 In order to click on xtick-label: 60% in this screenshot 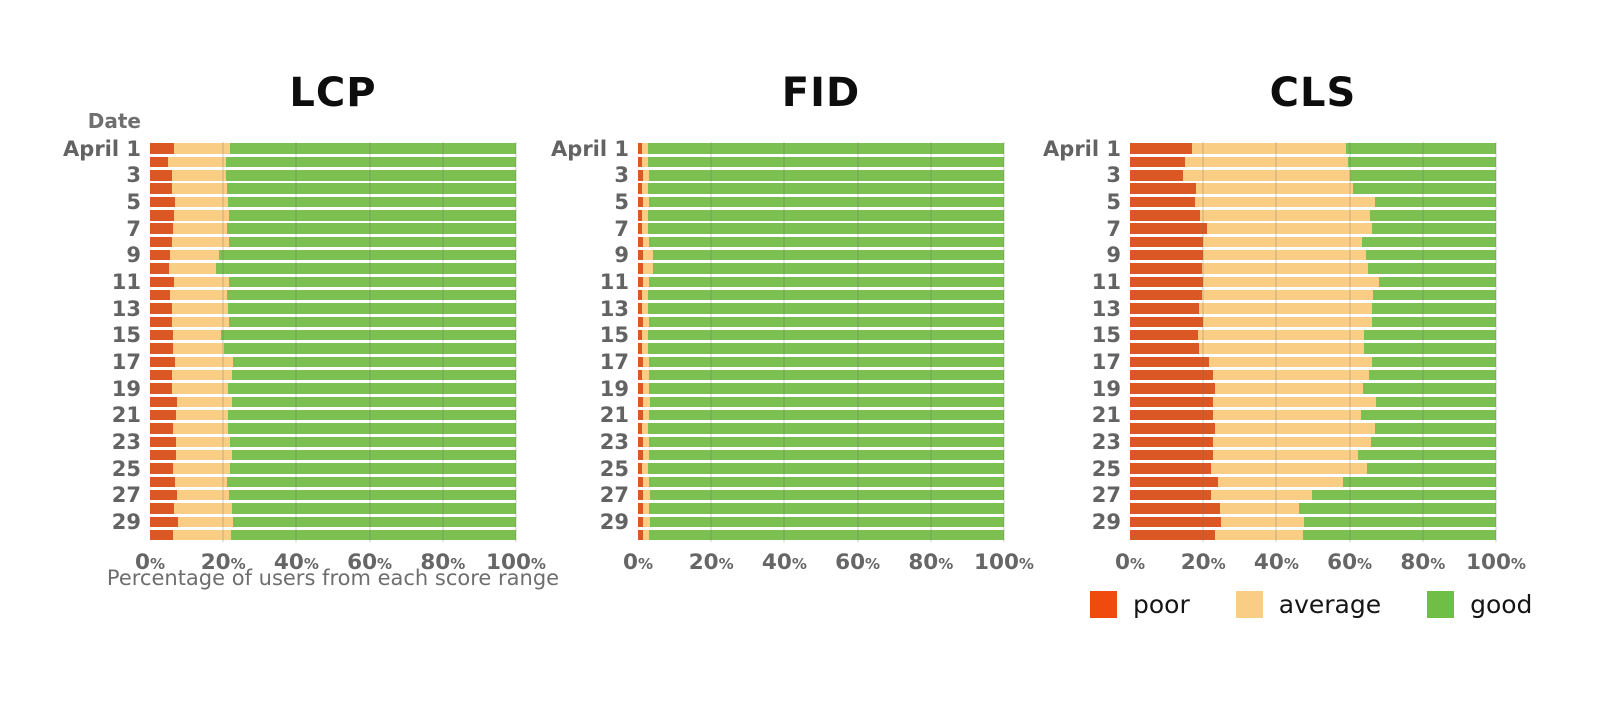, I will do `click(1350, 562)`.